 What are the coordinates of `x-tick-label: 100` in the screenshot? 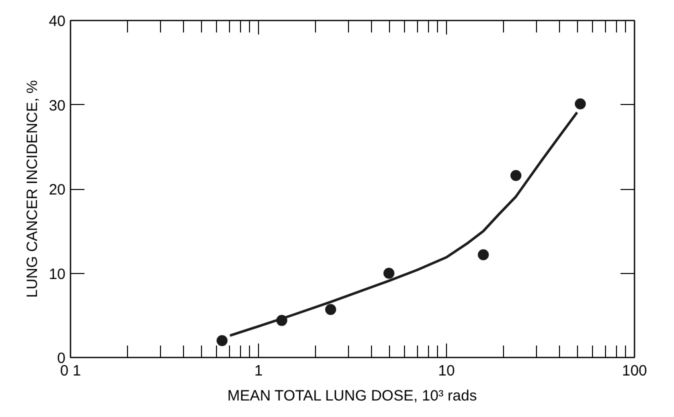 It's located at (635, 371).